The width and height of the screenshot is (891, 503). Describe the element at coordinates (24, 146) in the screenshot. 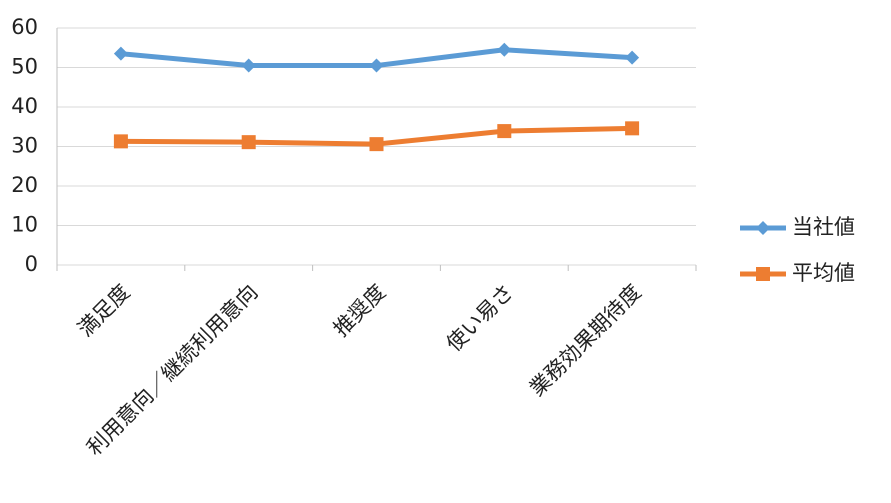

I see `y-tick-label: 30` at that location.